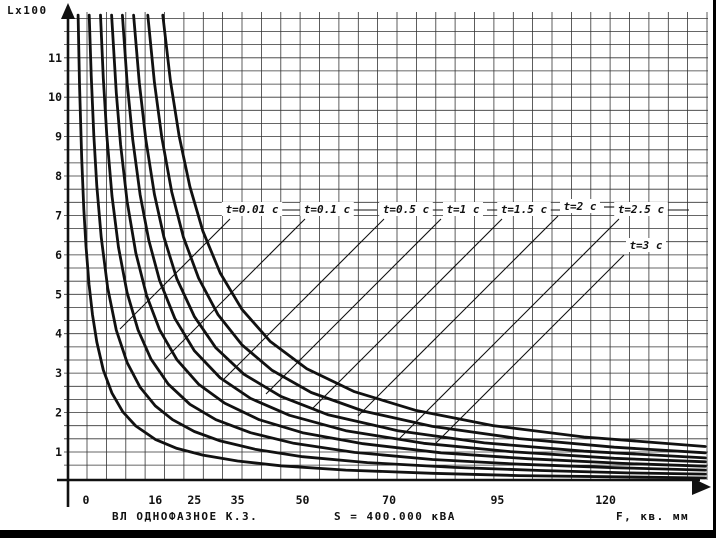  What do you see at coordinates (194, 500) in the screenshot?
I see `x-tick-label: 25` at bounding box center [194, 500].